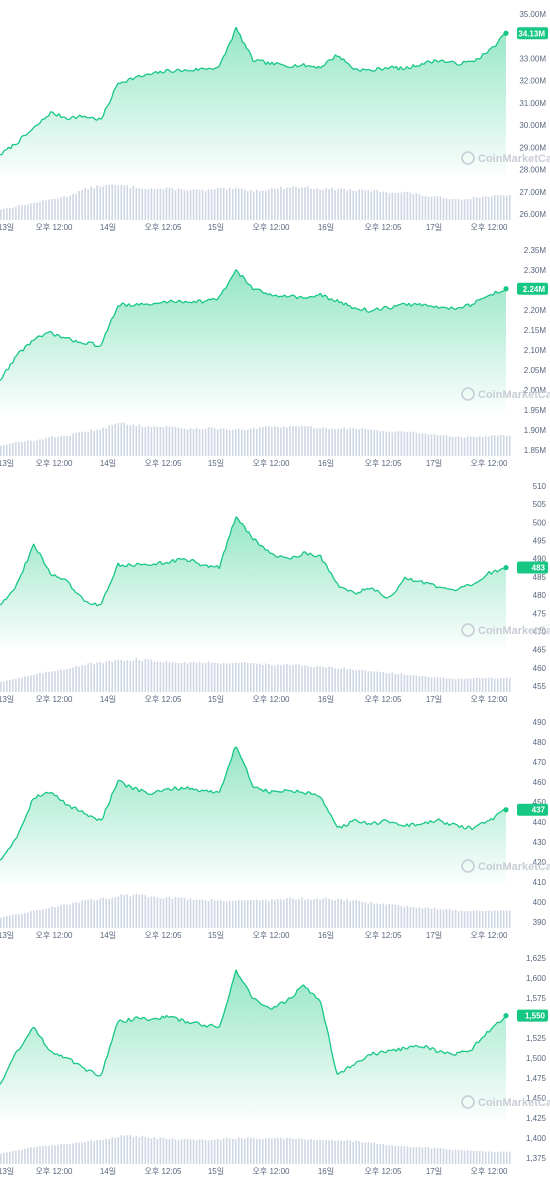  Describe the element at coordinates (108, 227) in the screenshot. I see `x-tick-label: 14일` at that location.